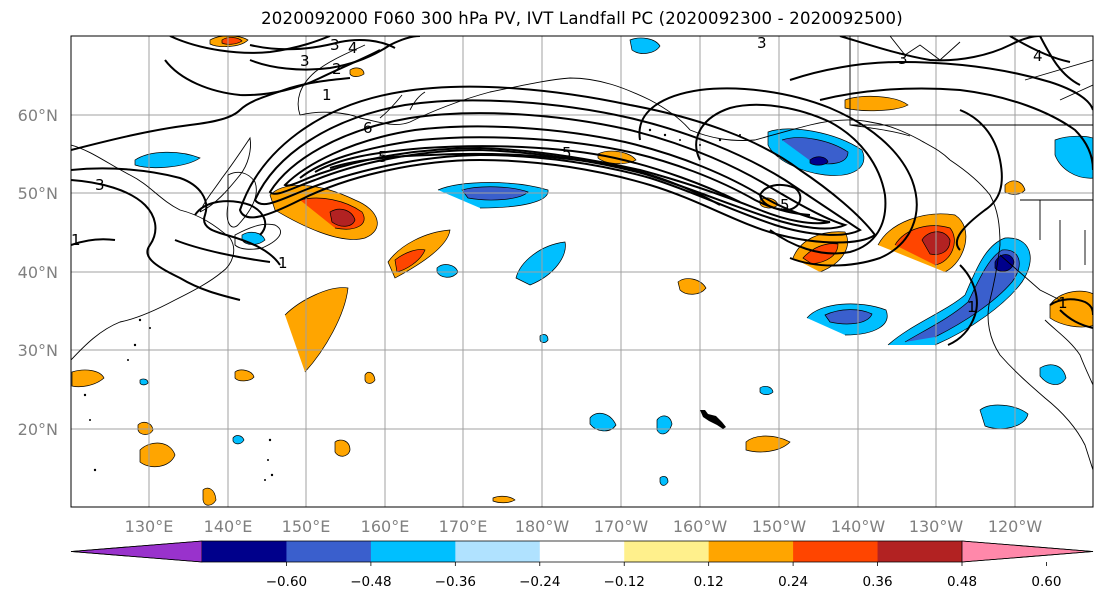 Image resolution: width=1105 pixels, height=601 pixels. I want to click on colorbar-tick-label: −0.60, so click(286, 582).